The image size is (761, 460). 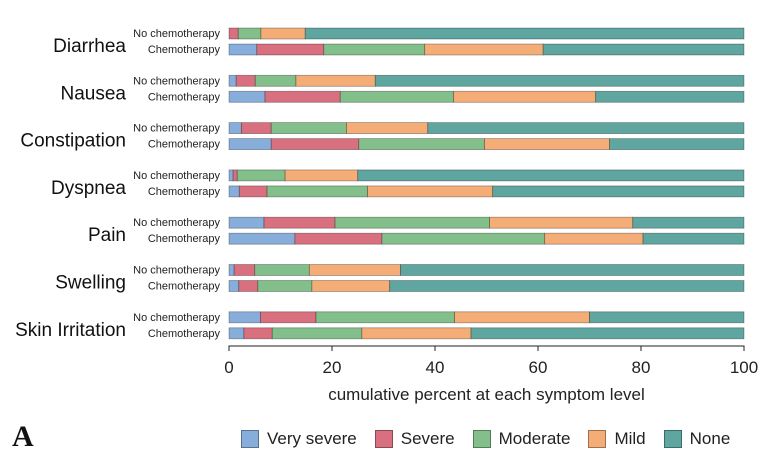 What do you see at coordinates (693, 238) in the screenshot?
I see `bar-segment-pain-chemotherapy-none` at bounding box center [693, 238].